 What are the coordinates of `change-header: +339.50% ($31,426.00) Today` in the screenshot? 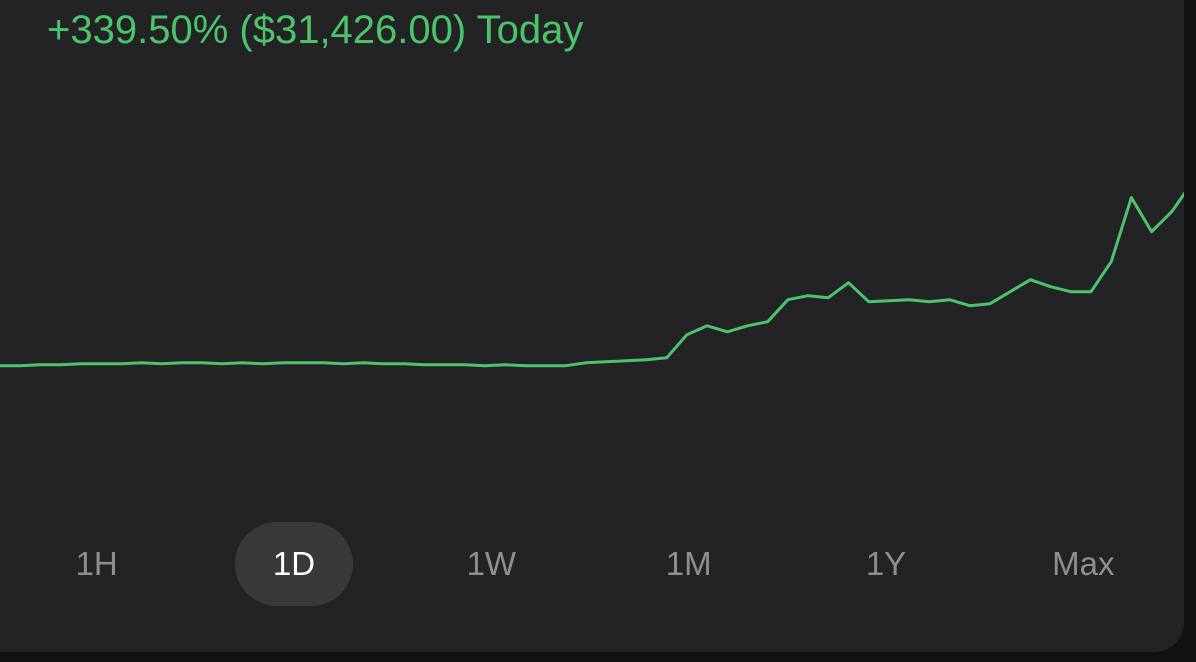 It's located at (315, 30).